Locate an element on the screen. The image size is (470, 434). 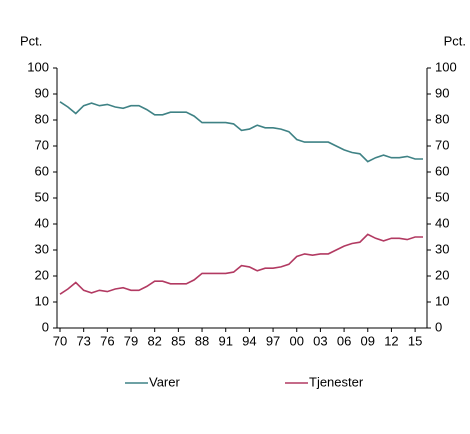
x-tick-label: 00 is located at coordinates (297, 340).